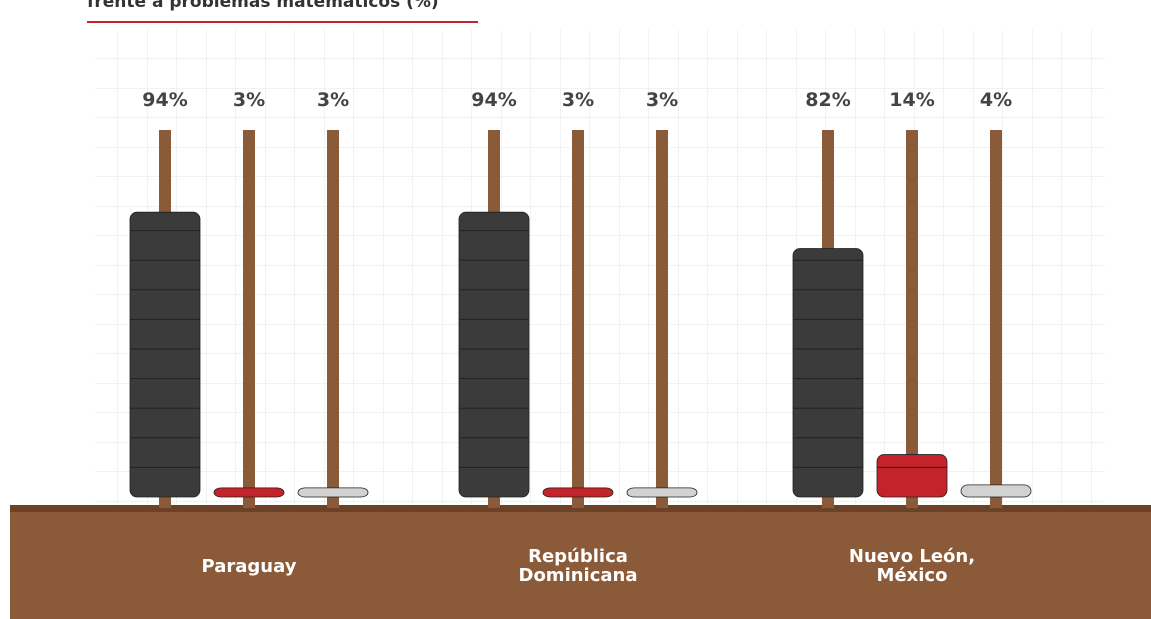 This screenshot has width=1151, height=619. Describe the element at coordinates (249, 566) in the screenshot. I see `category-label: Paraguay` at that location.